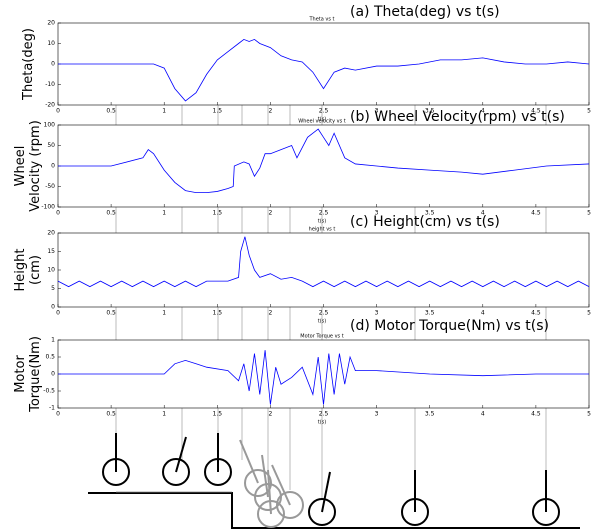 The height and width of the screenshot is (531, 591). What do you see at coordinates (425, 222) in the screenshot?
I see `chart-title: (c) Height(cm) vs t(s)` at bounding box center [425, 222].